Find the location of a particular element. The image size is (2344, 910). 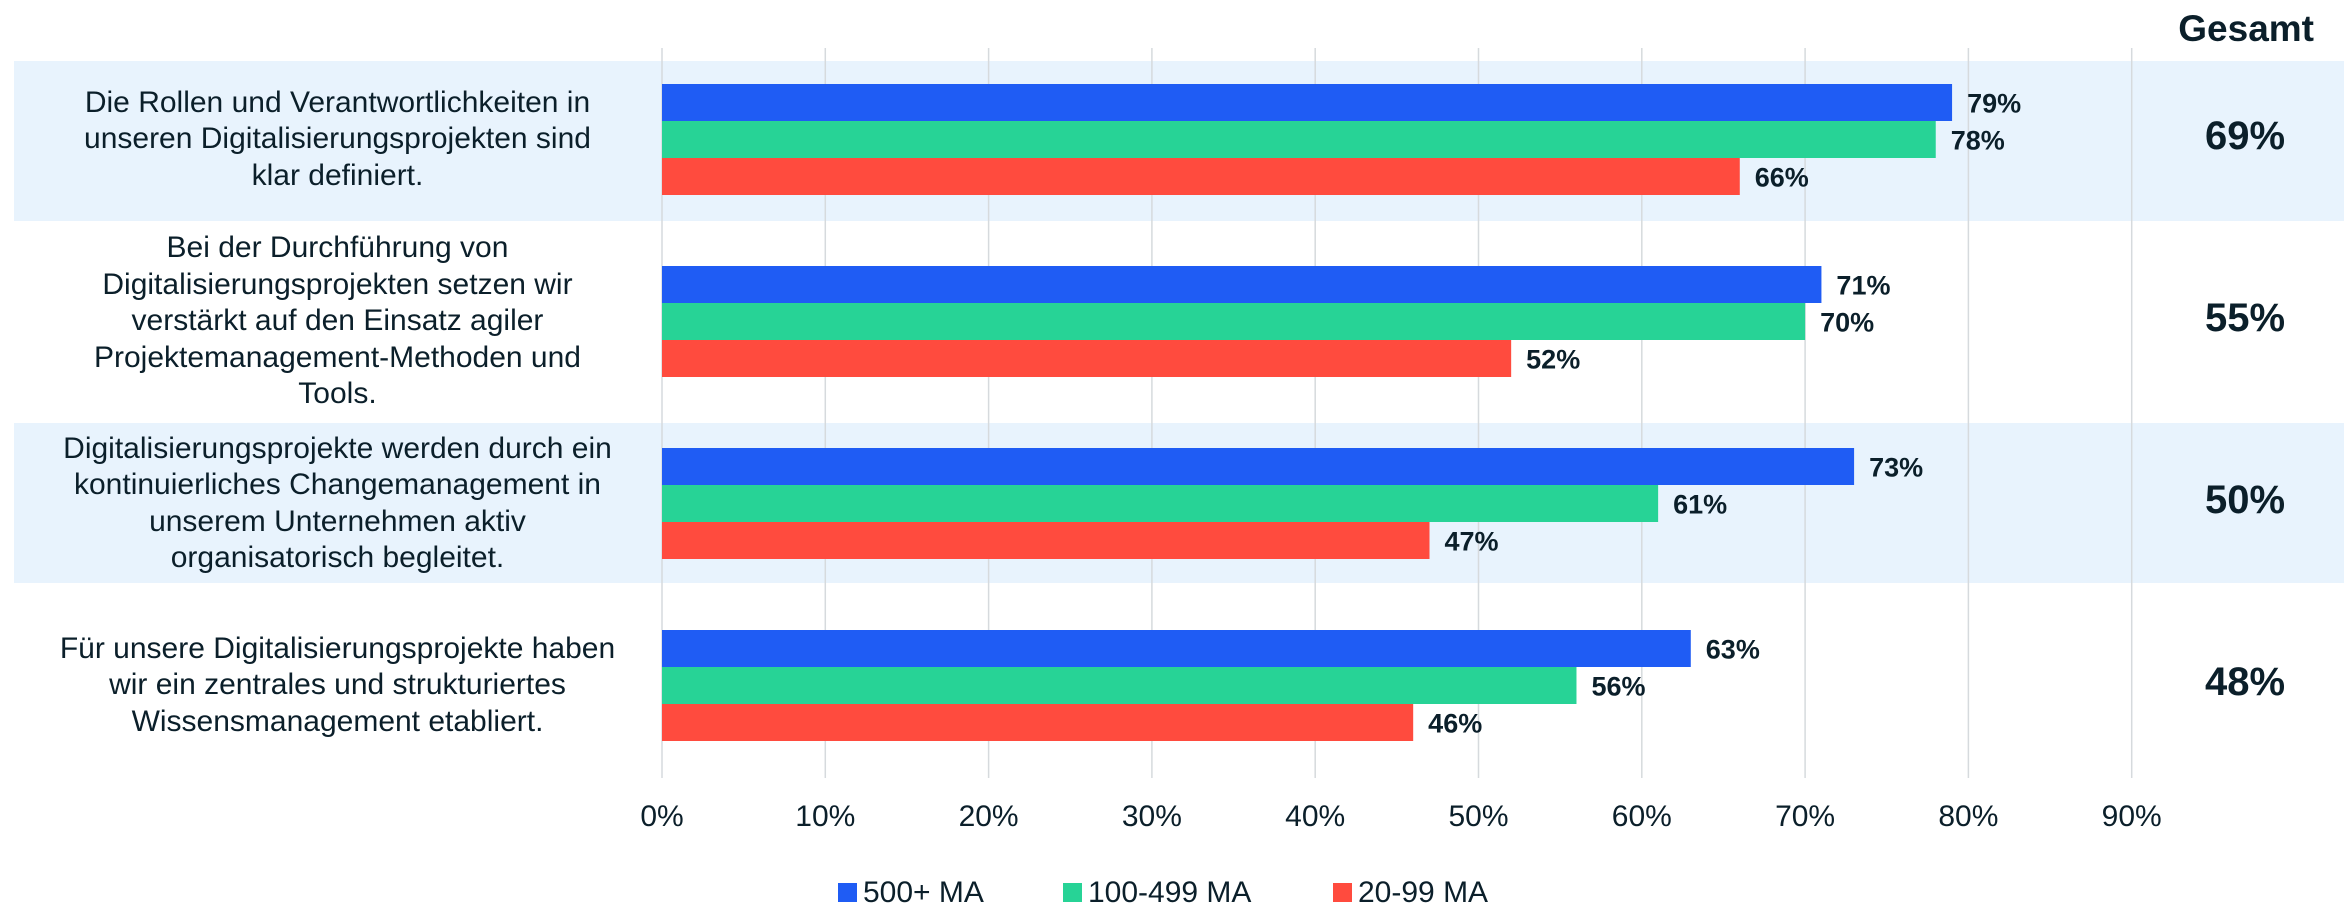

legend-item: 20-99 MA is located at coordinates (1410, 892).